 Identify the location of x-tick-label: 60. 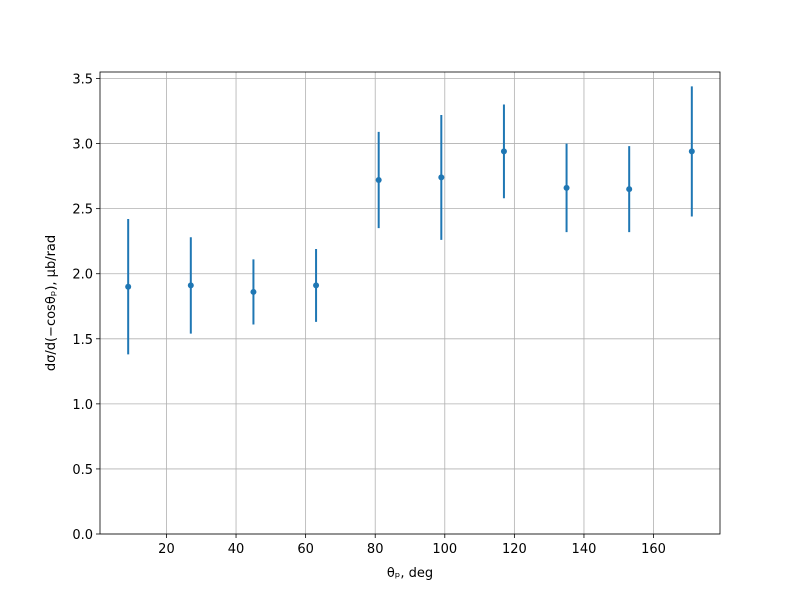
(305, 549).